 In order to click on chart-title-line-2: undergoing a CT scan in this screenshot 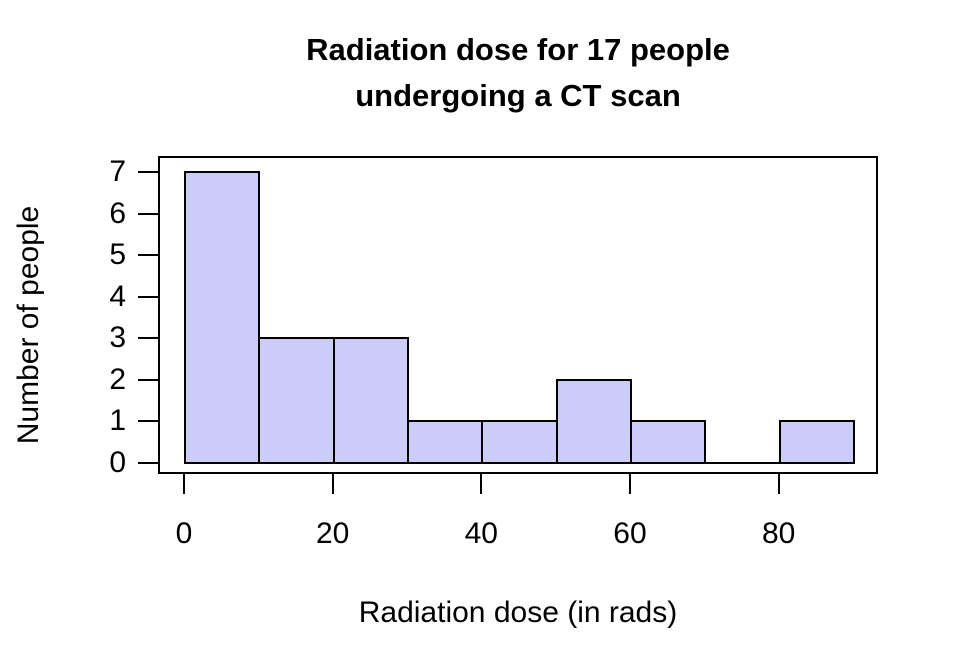, I will do `click(518, 95)`.